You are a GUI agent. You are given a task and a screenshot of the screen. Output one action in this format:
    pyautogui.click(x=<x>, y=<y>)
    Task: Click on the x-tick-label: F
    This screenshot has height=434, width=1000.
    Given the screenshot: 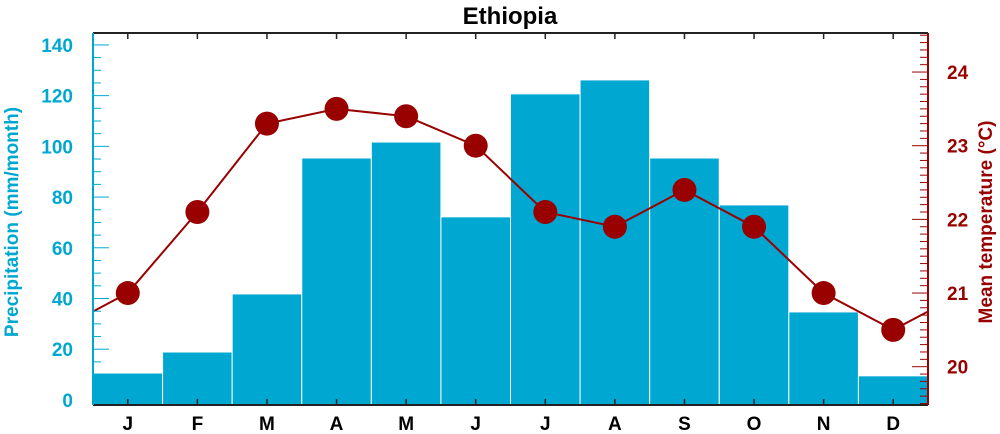 What is the action you would take?
    pyautogui.click(x=198, y=424)
    